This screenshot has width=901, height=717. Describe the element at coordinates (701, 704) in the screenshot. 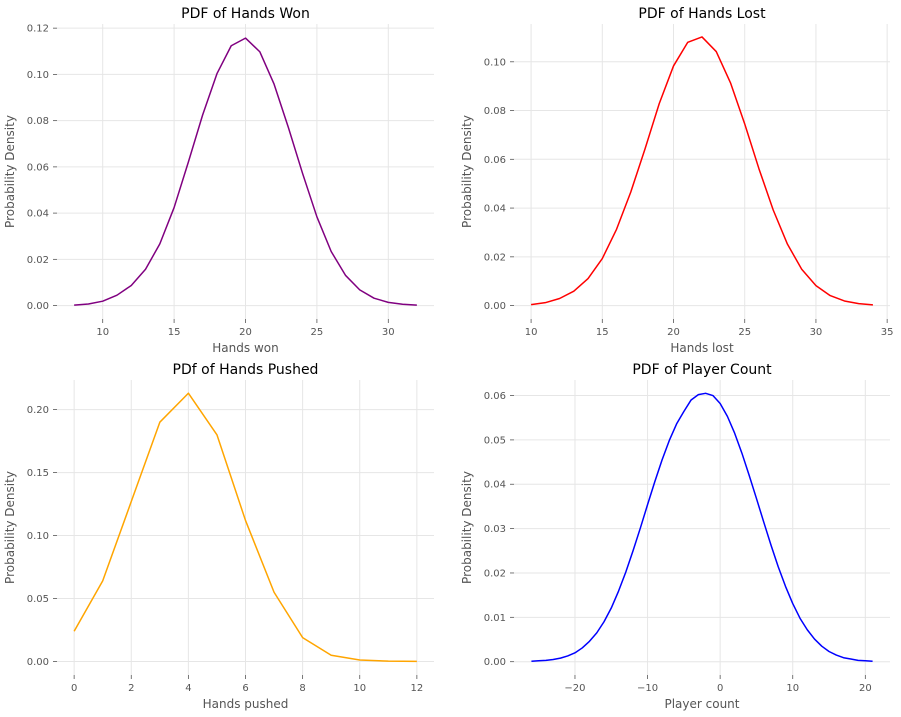

I see `x-axis-label: Player count` at that location.